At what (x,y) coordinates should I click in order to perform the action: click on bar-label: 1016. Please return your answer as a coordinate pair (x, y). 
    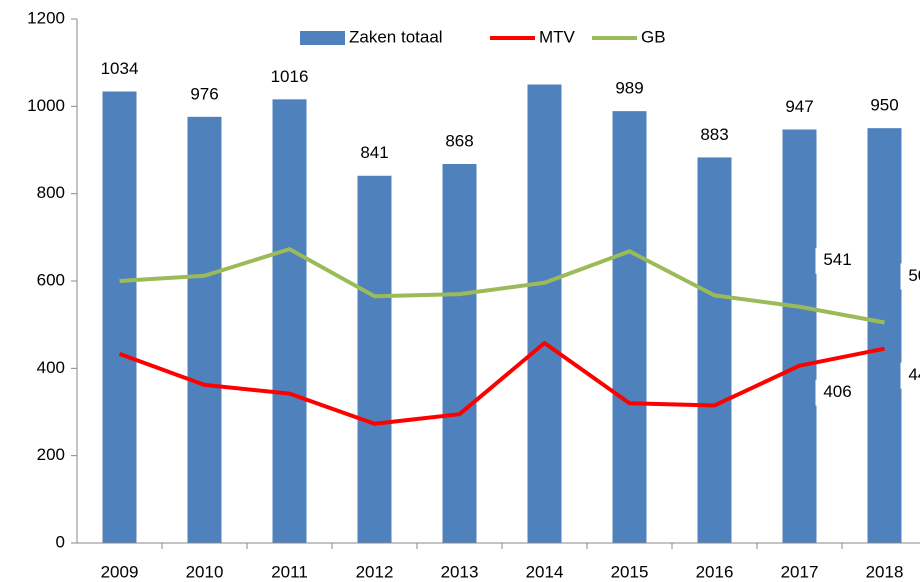
    Looking at the image, I should click on (290, 76).